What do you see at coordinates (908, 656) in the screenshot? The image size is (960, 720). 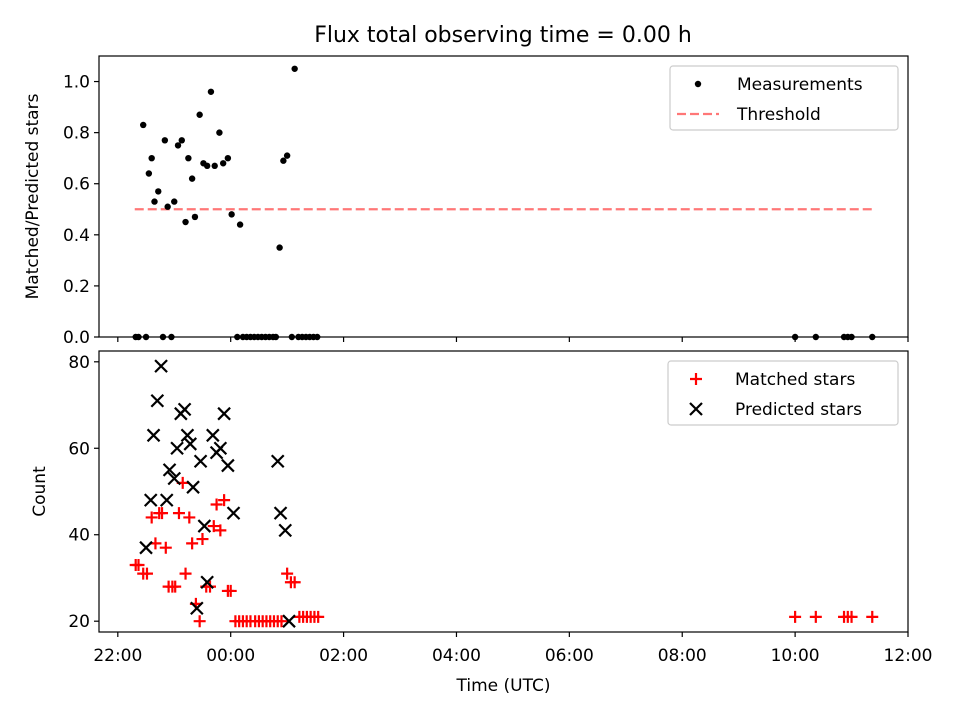 I see `x-tick-label: 12:00` at bounding box center [908, 656].